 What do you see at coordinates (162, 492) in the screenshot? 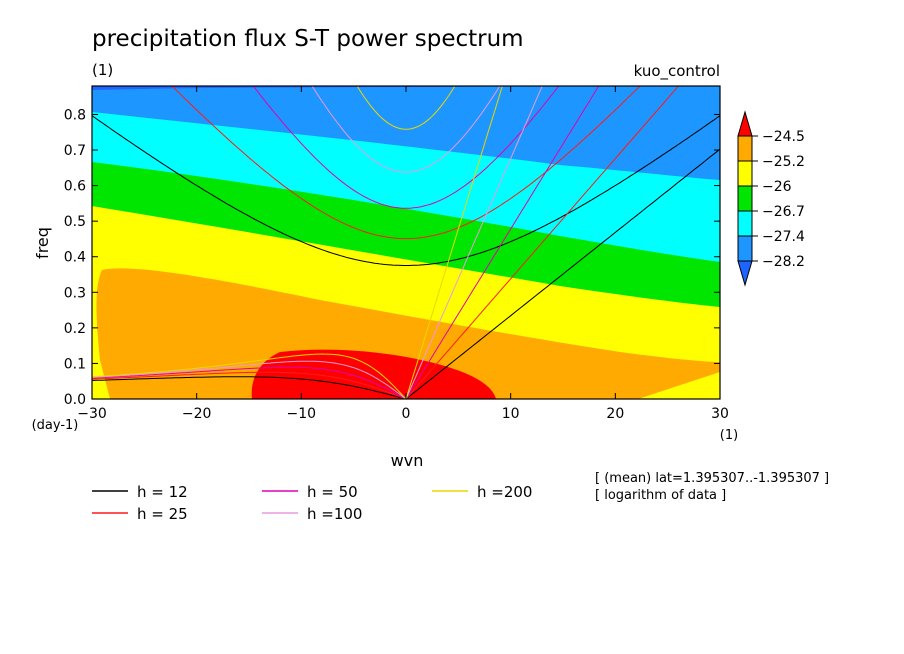
I see `legend-label: h = 12` at bounding box center [162, 492].